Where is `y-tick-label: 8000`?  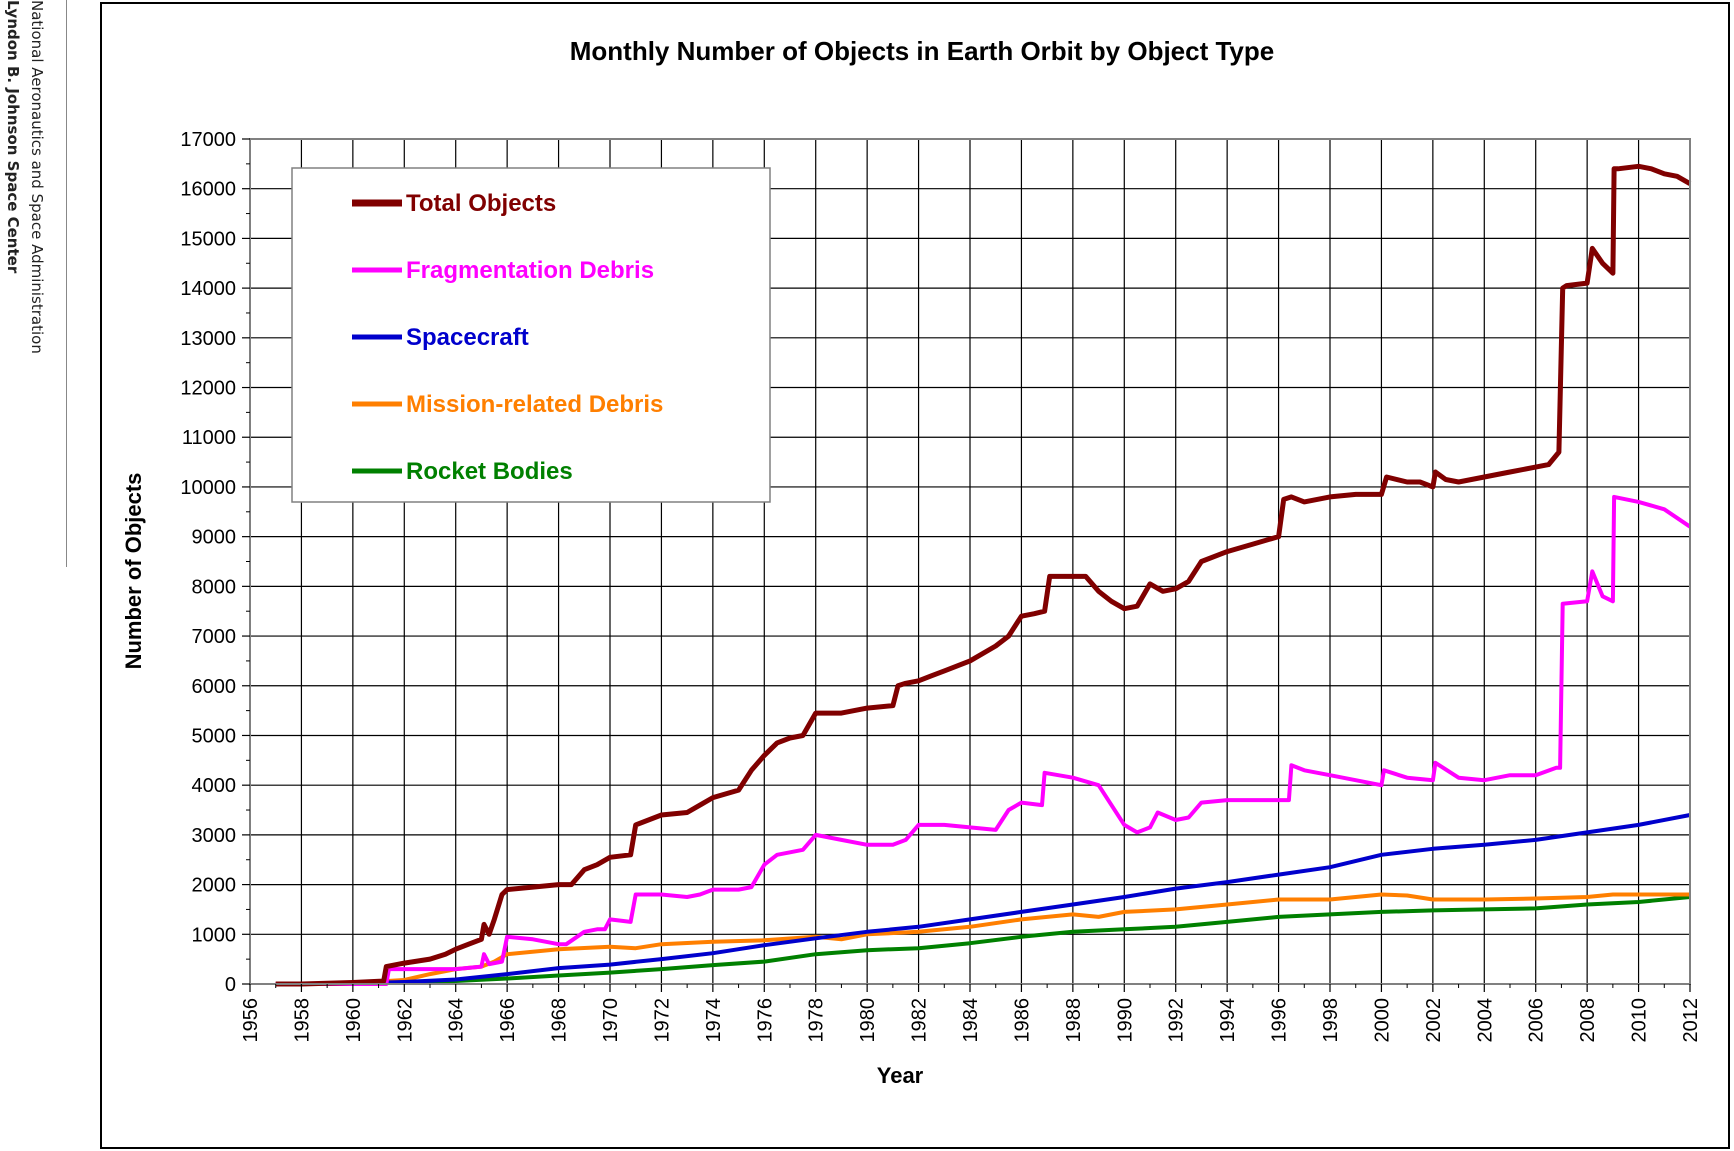 y-tick-label: 8000 is located at coordinates (214, 587).